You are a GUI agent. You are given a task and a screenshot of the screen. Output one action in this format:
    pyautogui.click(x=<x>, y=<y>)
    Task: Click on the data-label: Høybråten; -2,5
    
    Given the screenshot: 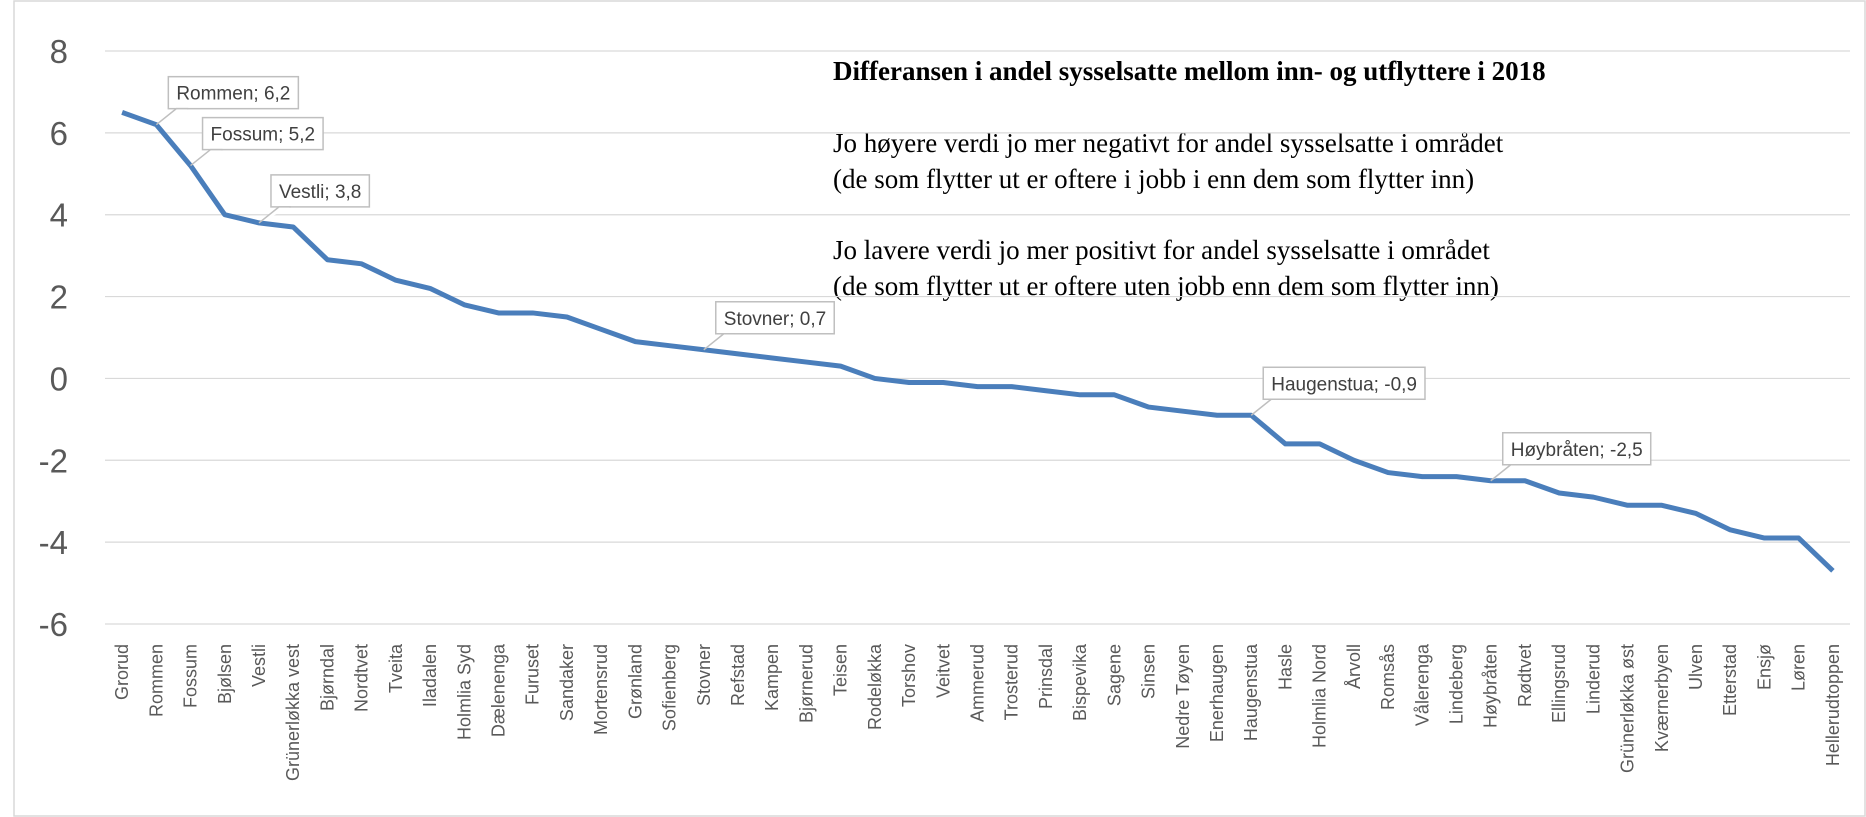 What is the action you would take?
    pyautogui.click(x=1571, y=457)
    